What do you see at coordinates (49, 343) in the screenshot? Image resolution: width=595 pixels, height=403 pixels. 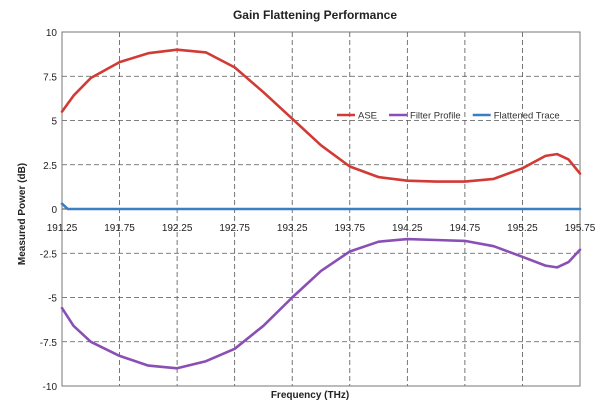 I see `y-tick-label: -7.5` at bounding box center [49, 343].